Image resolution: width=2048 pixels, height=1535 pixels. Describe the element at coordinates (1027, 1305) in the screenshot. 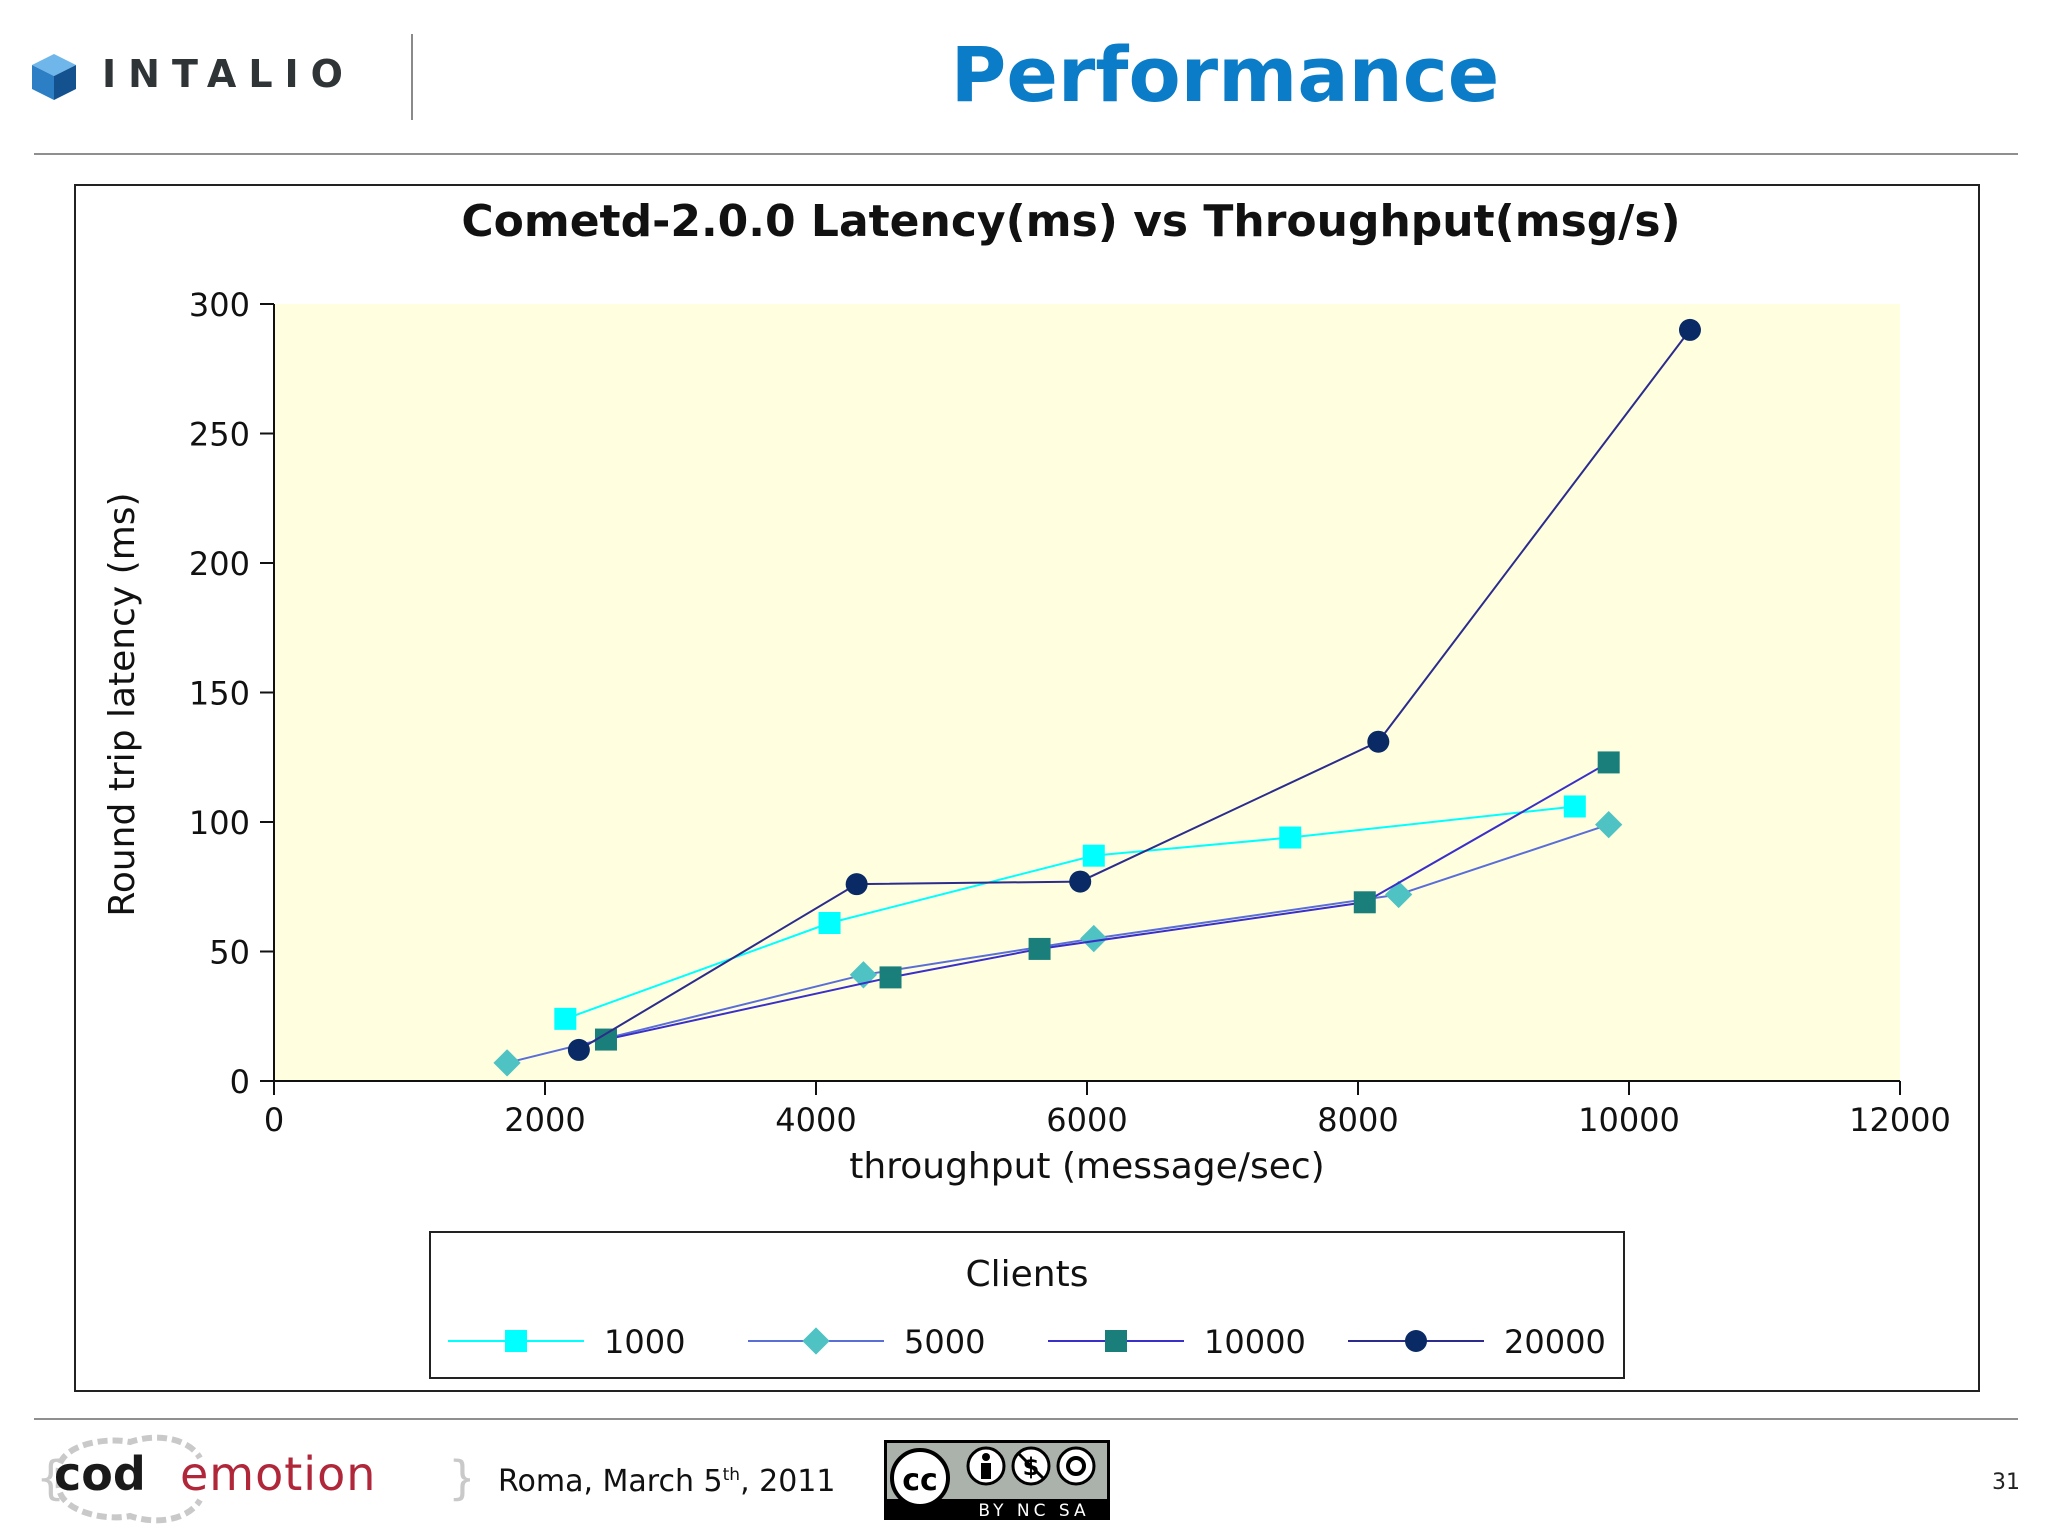

I see `legend: Clients 1000 5000 10000 20000` at that location.